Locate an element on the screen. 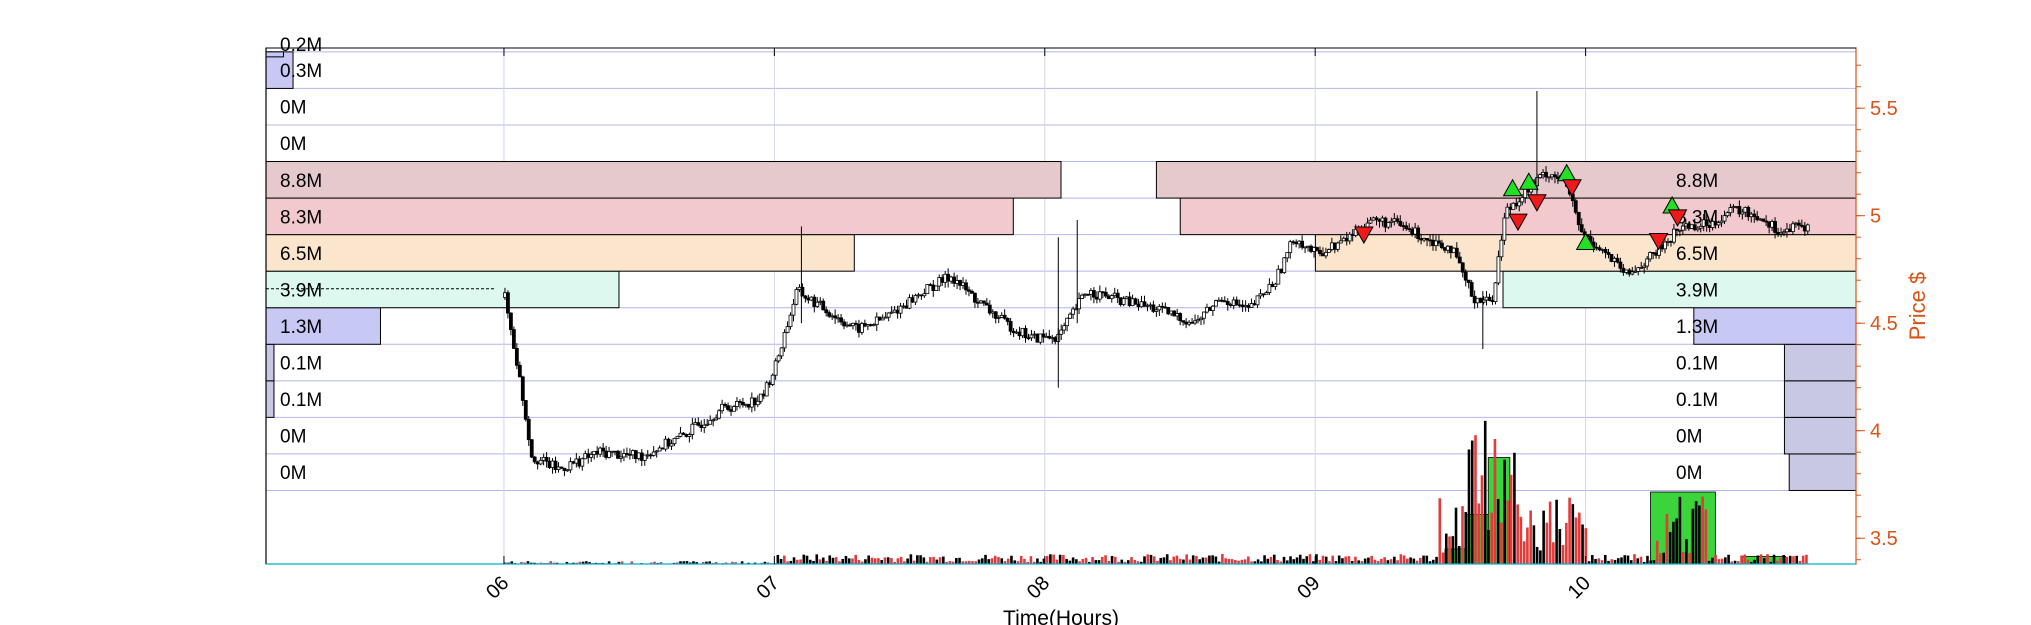  buy-signal-marker is located at coordinates (1585, 241).